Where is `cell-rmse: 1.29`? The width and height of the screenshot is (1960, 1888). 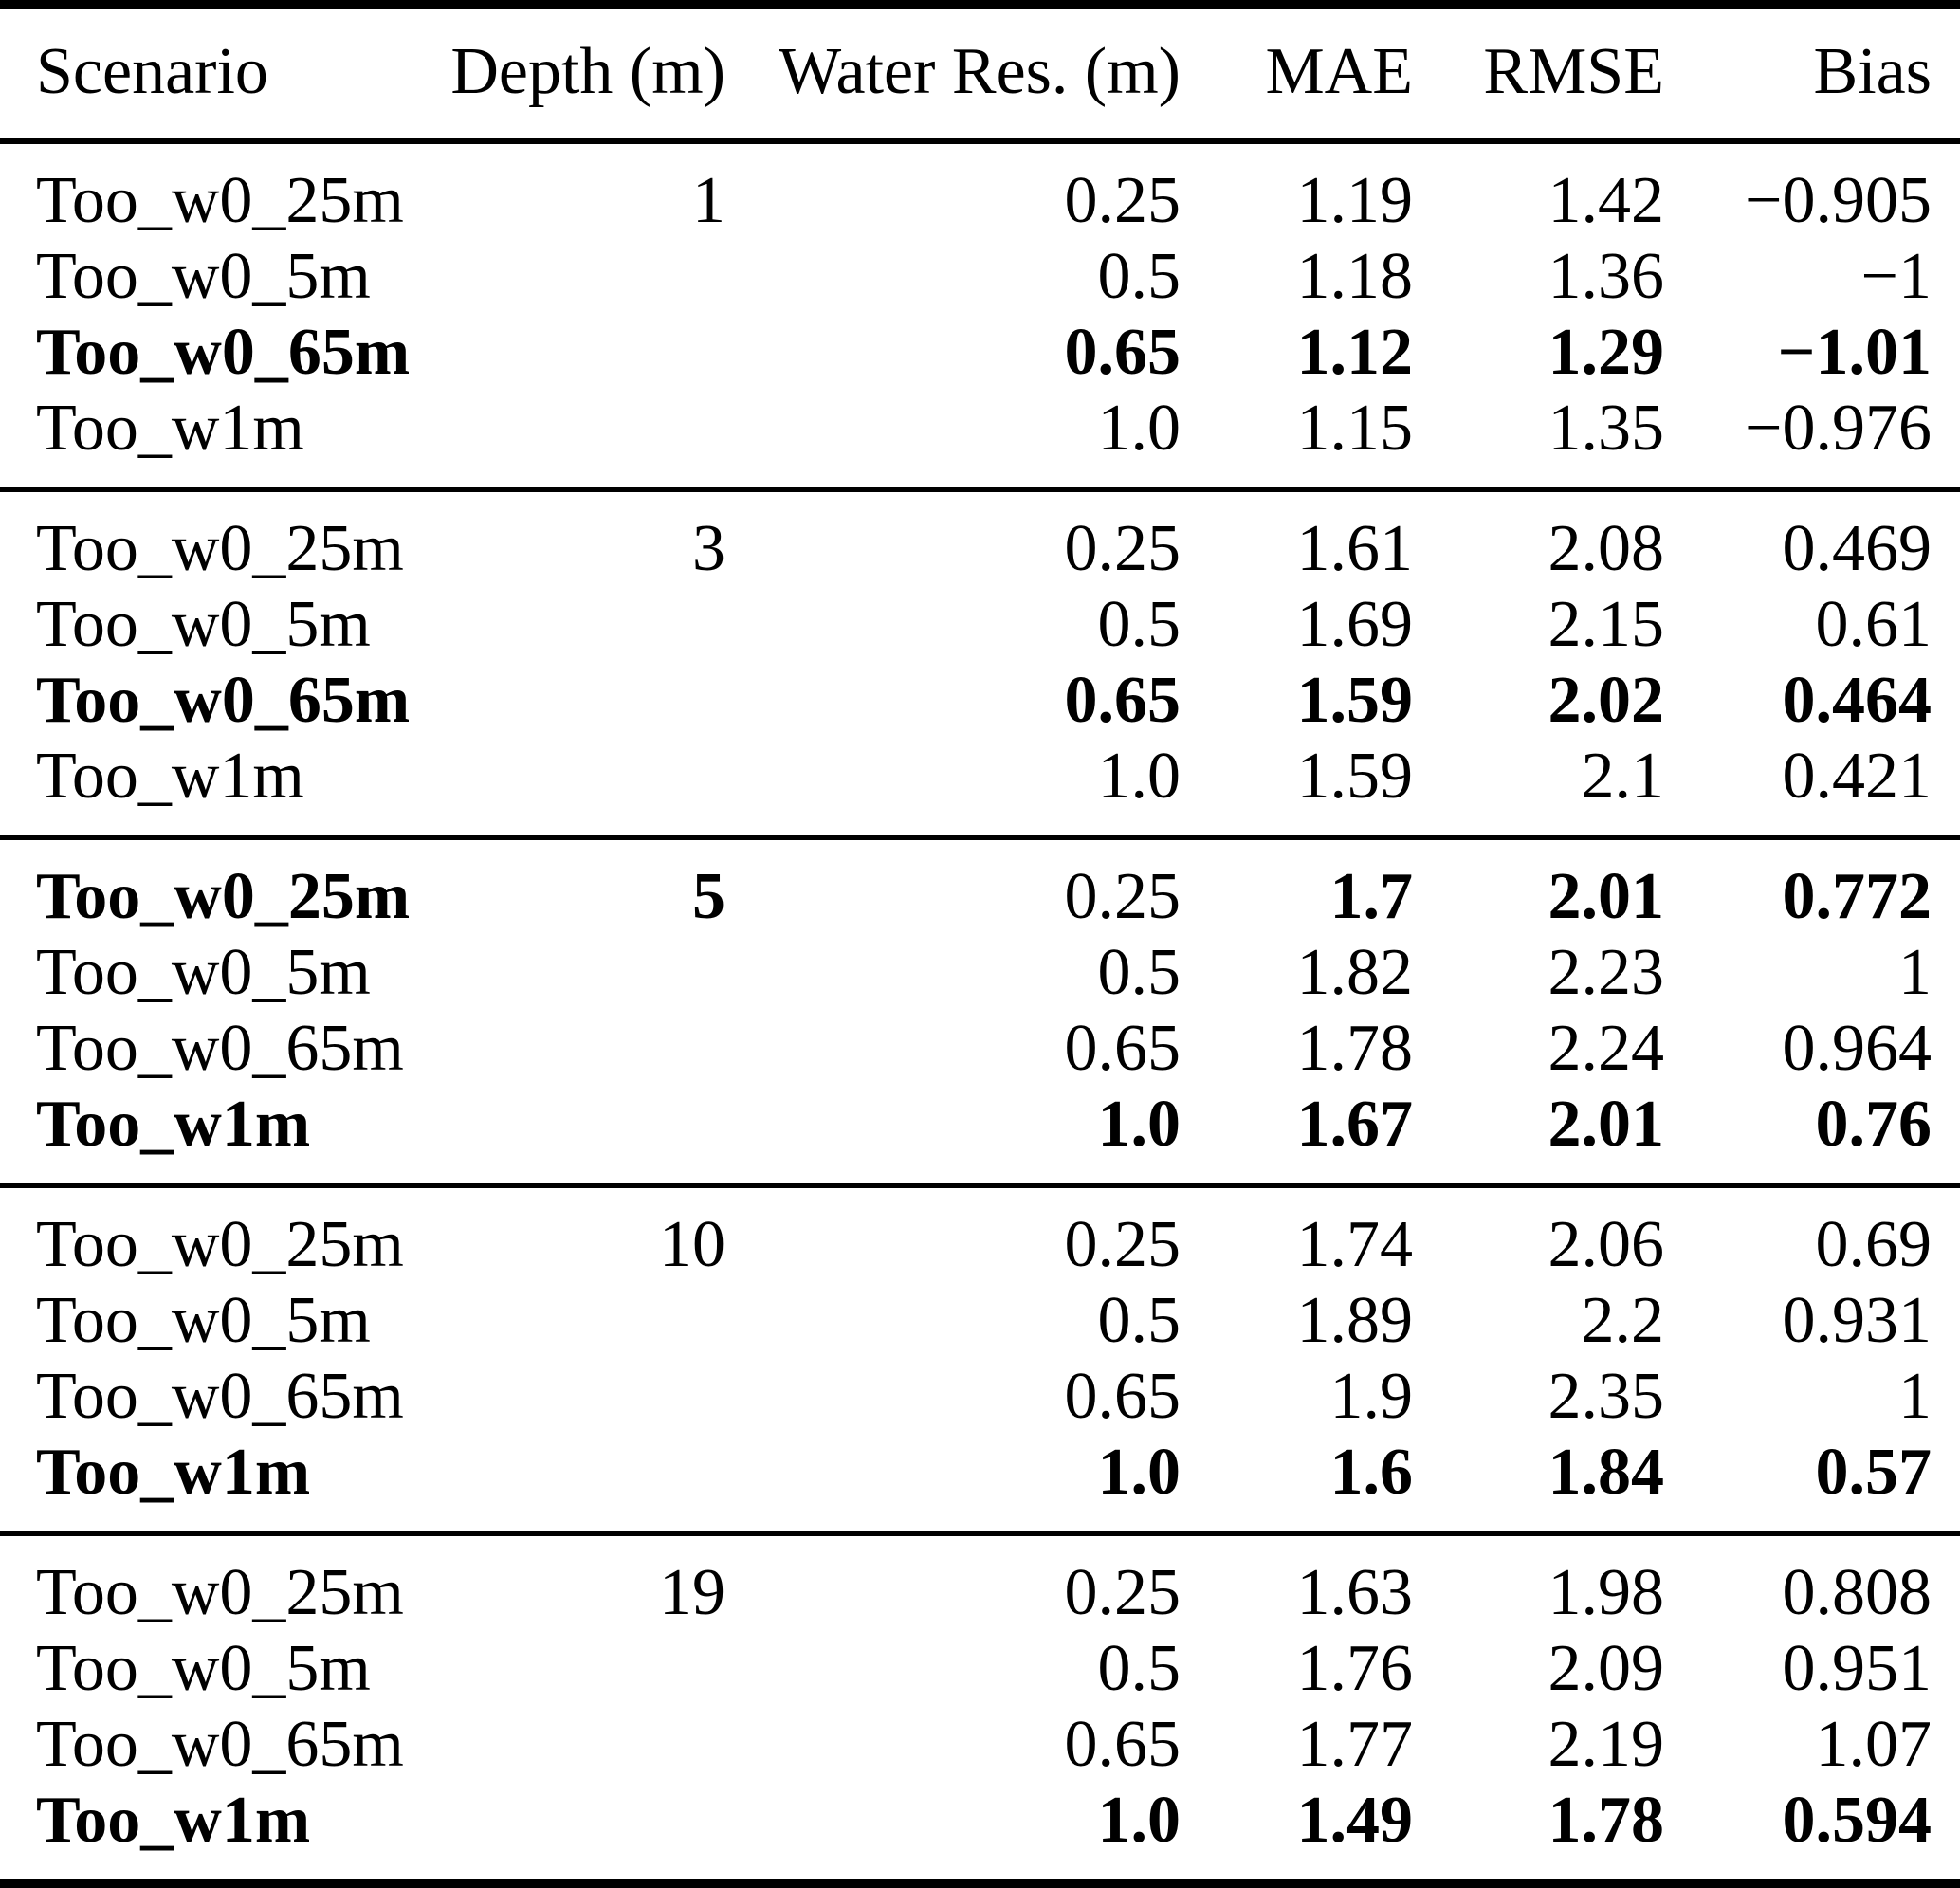
cell-rmse: 1.29 is located at coordinates (1606, 353).